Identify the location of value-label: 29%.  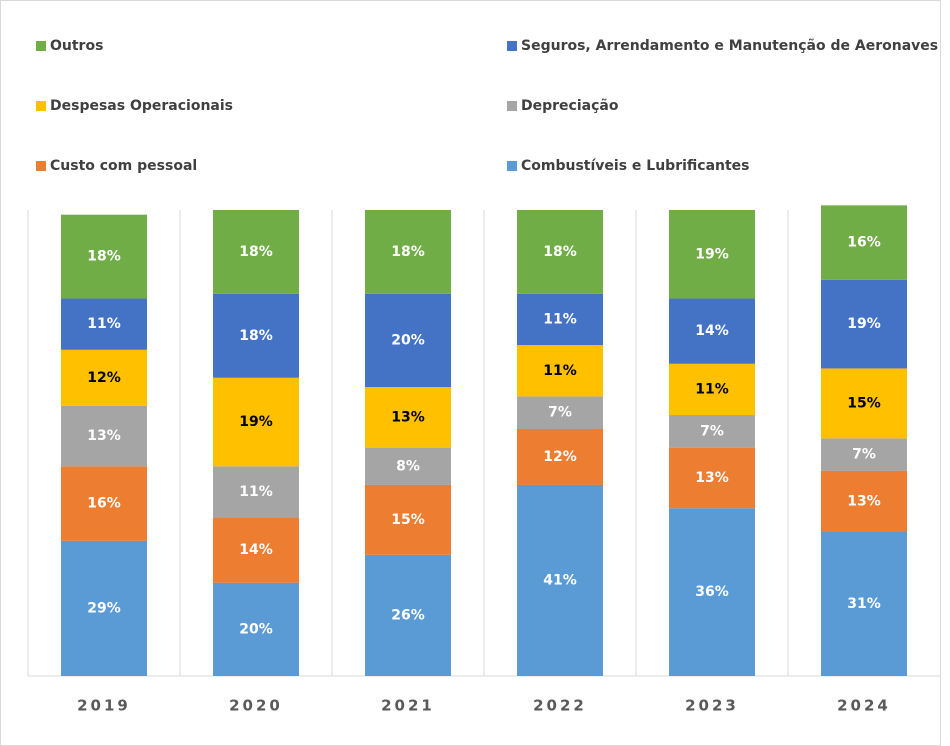
(104, 608).